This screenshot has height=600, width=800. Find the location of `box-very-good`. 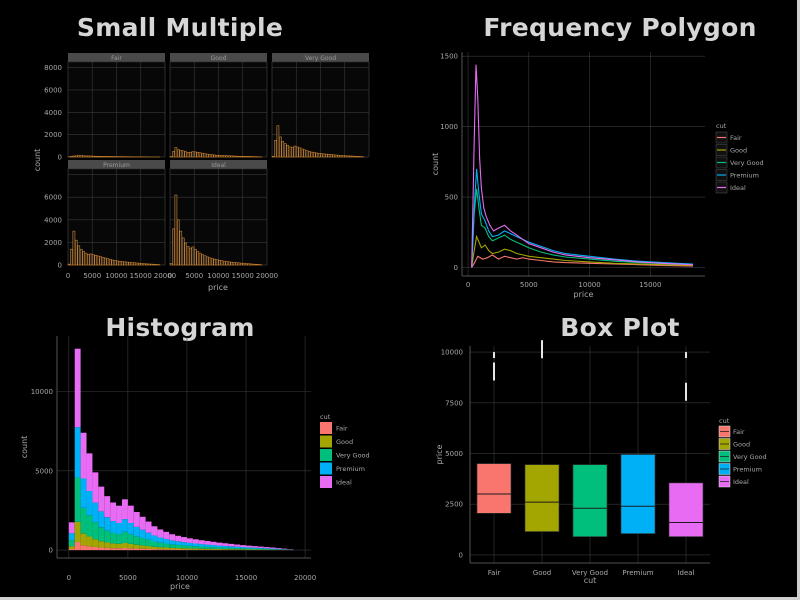

box-very-good is located at coordinates (590, 500).